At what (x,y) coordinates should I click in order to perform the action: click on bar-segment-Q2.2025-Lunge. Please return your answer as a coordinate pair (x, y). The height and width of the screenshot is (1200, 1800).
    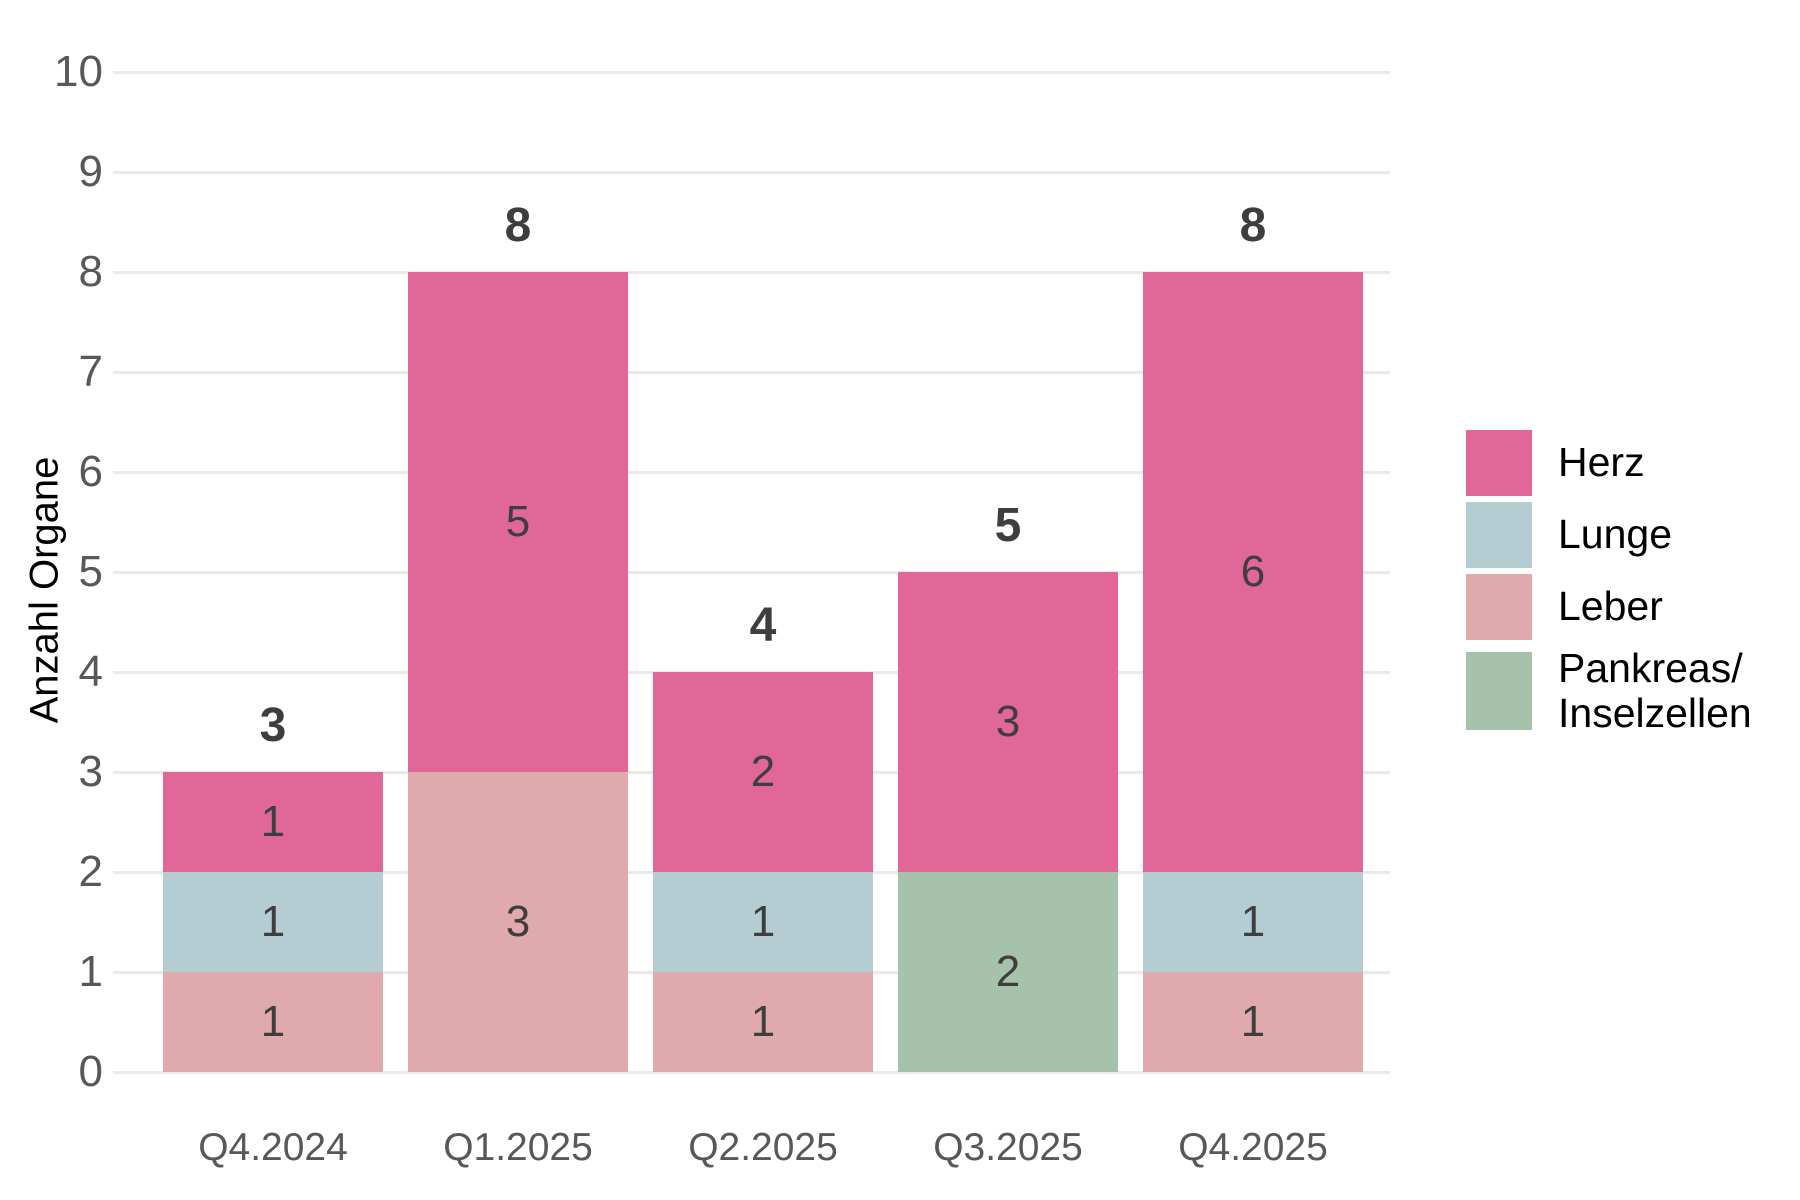
    Looking at the image, I should click on (763, 922).